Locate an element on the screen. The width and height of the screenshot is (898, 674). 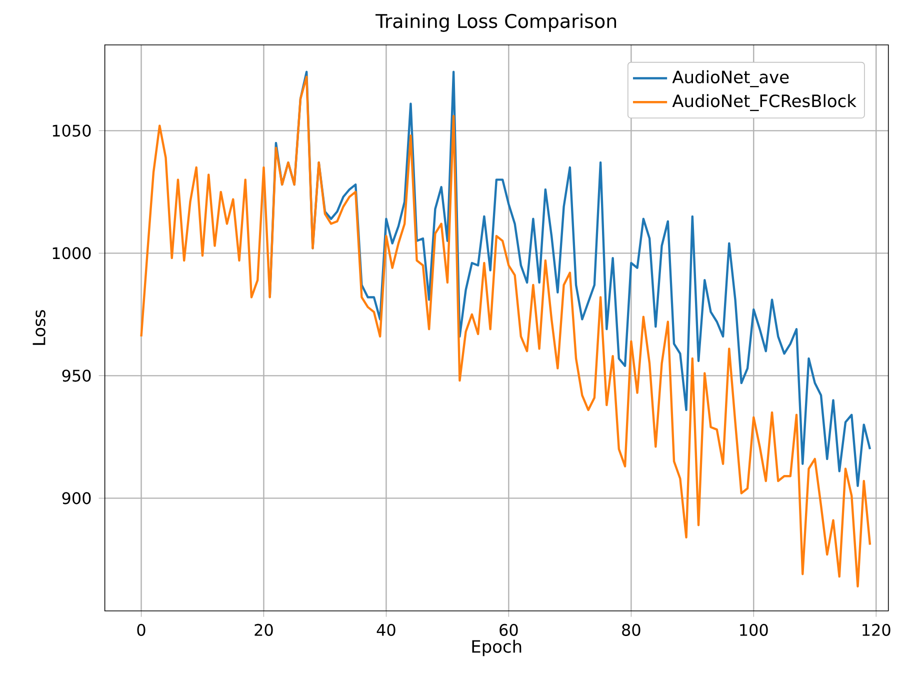
y-tick-label: 950 is located at coordinates (76, 376).